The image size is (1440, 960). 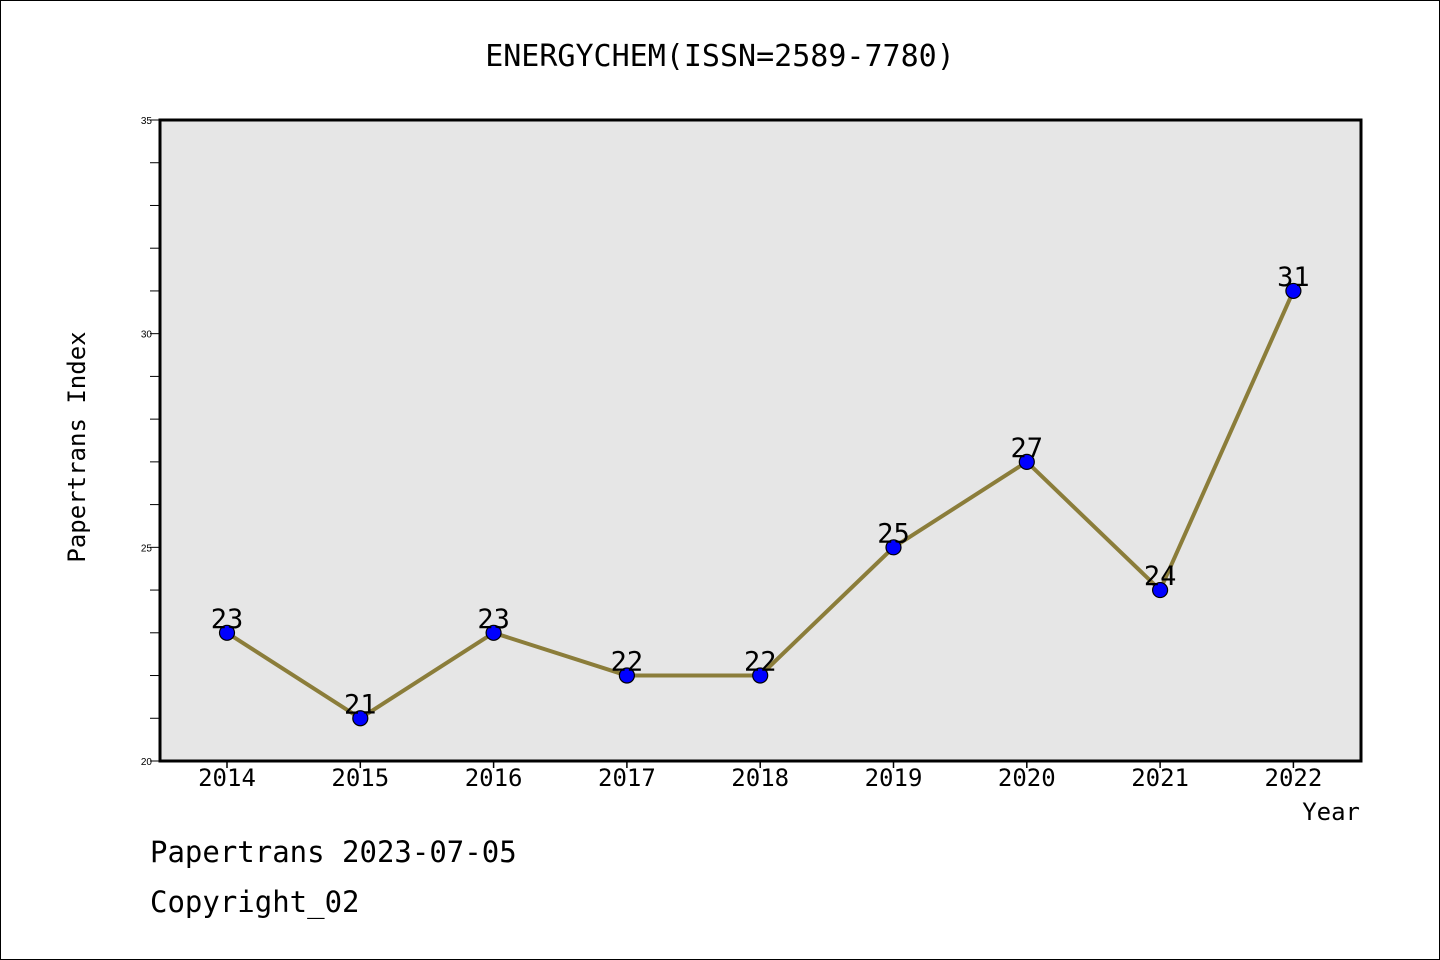 What do you see at coordinates (360, 778) in the screenshot?
I see `x-tick-label: 2015` at bounding box center [360, 778].